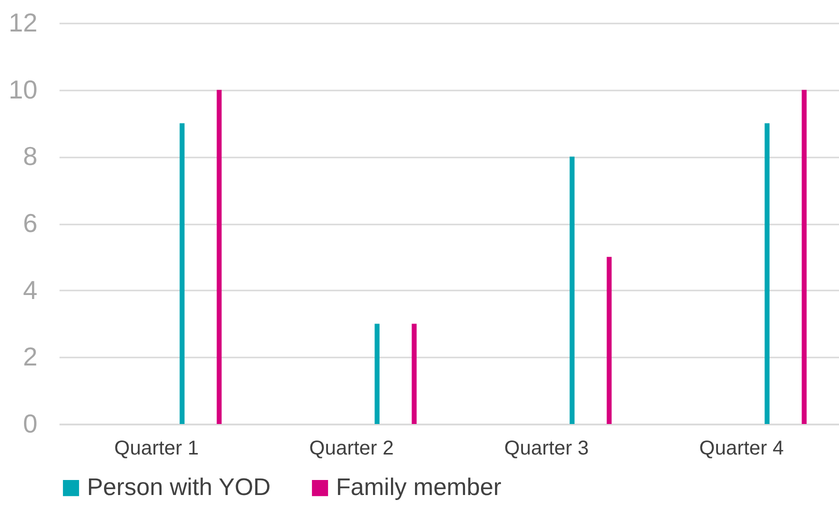 The width and height of the screenshot is (839, 506). Describe the element at coordinates (30, 223) in the screenshot. I see `y-tick-label: 6` at that location.